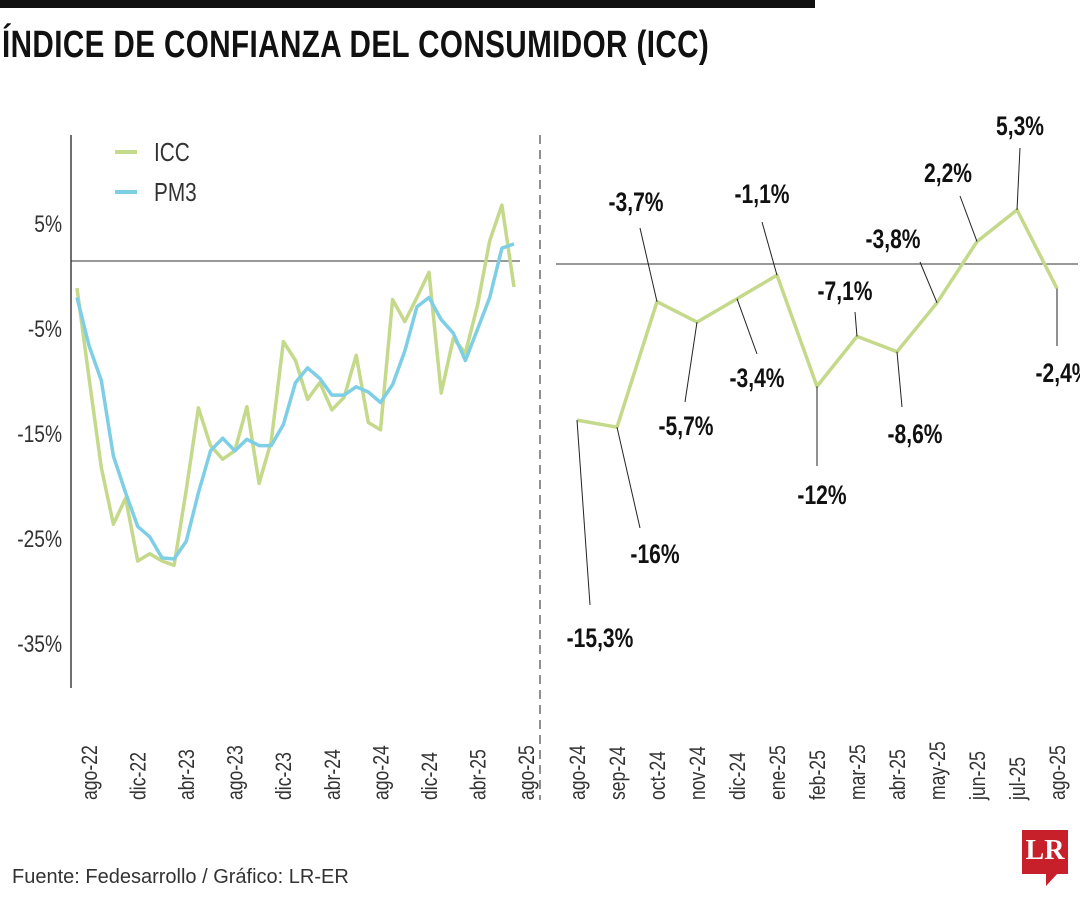 The height and width of the screenshot is (900, 1080). Describe the element at coordinates (356, 45) in the screenshot. I see `chart-title: ÍNDICE DE CONFIANZA DEL CONSUMIDOR (ICC)` at that location.